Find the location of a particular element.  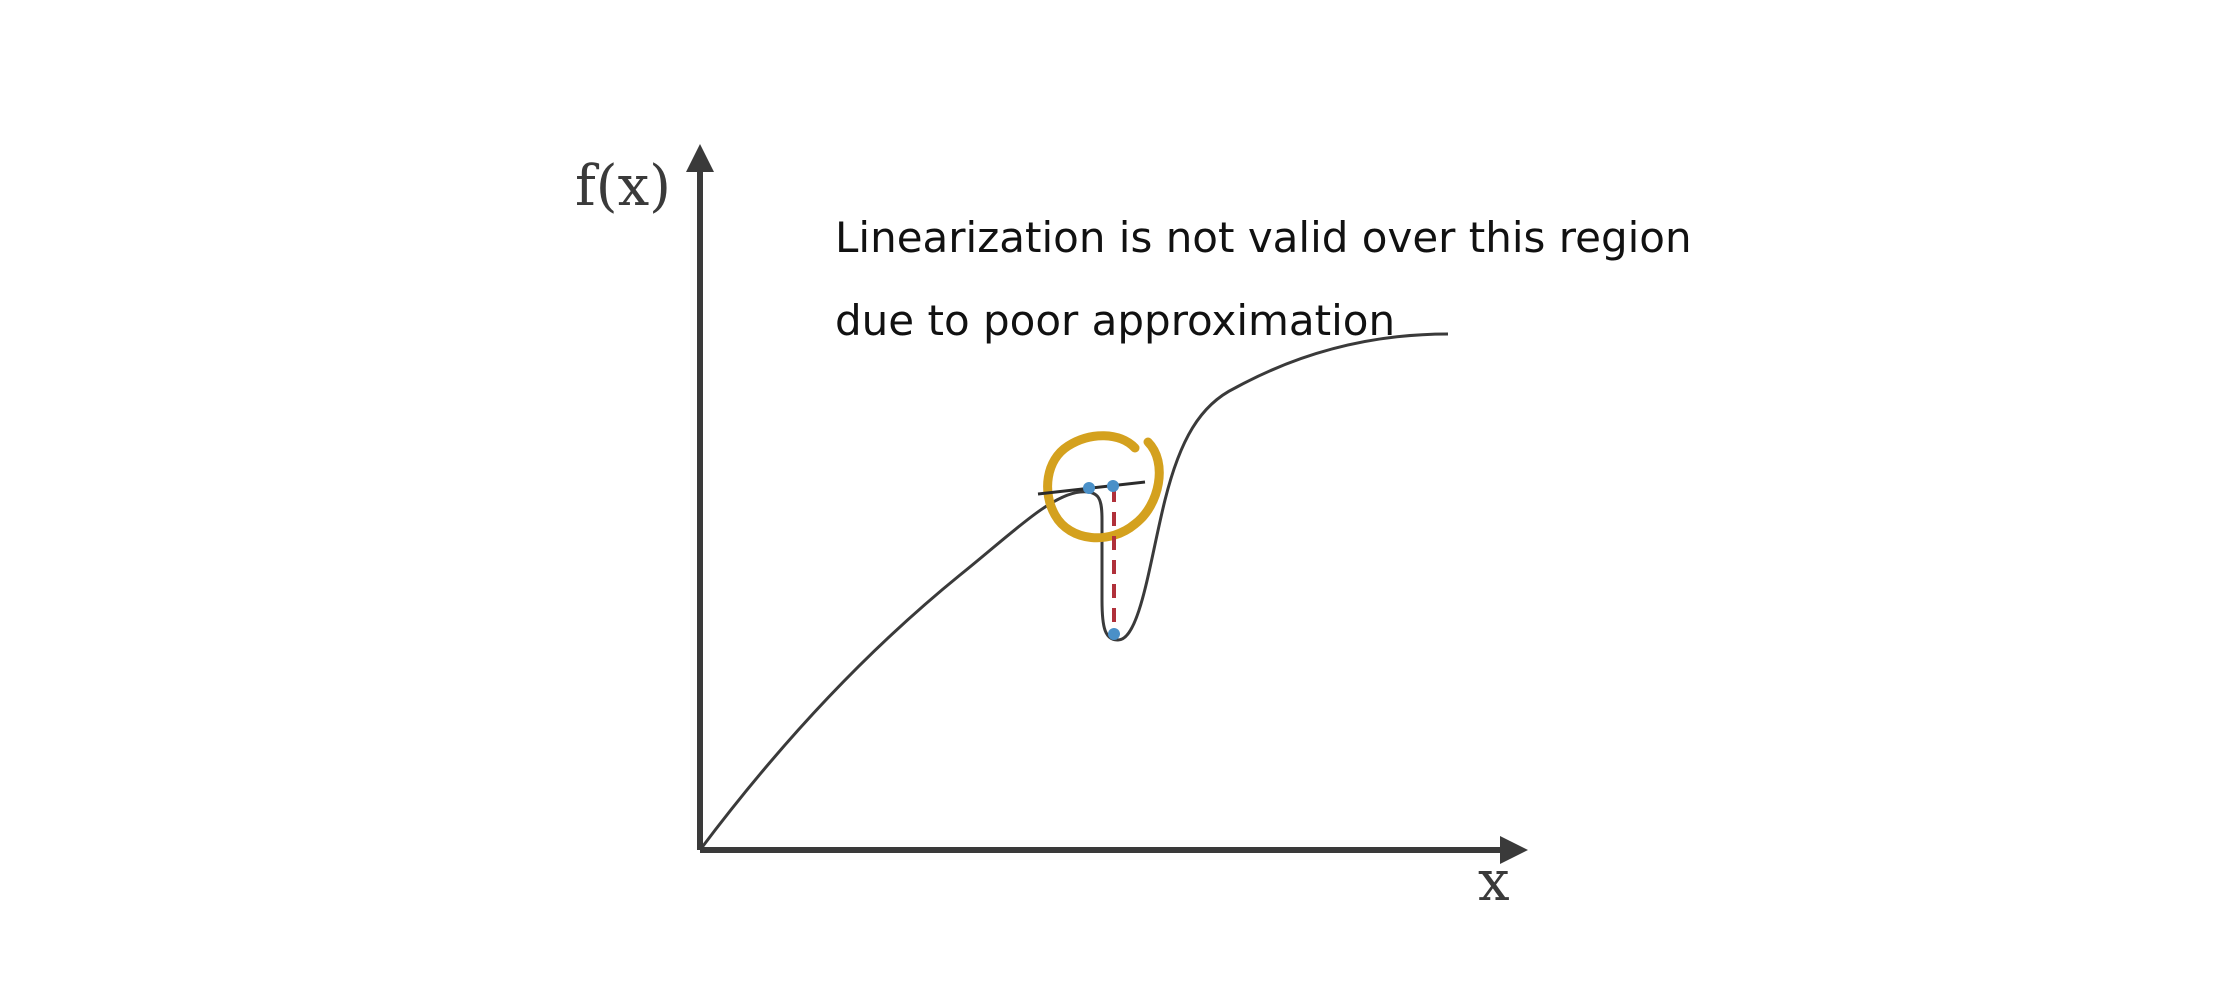

approximation-point is located at coordinates (1113, 486).